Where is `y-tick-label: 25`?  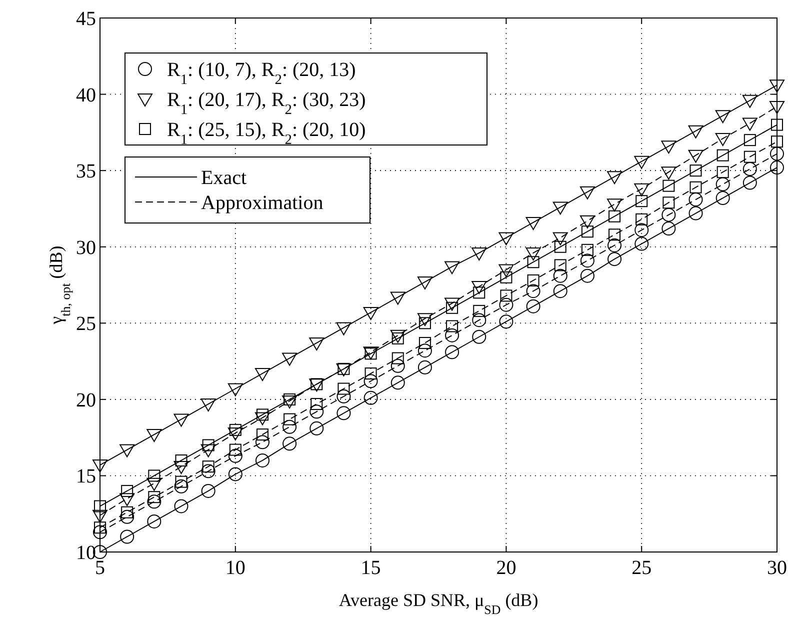 y-tick-label: 25 is located at coordinates (86, 324).